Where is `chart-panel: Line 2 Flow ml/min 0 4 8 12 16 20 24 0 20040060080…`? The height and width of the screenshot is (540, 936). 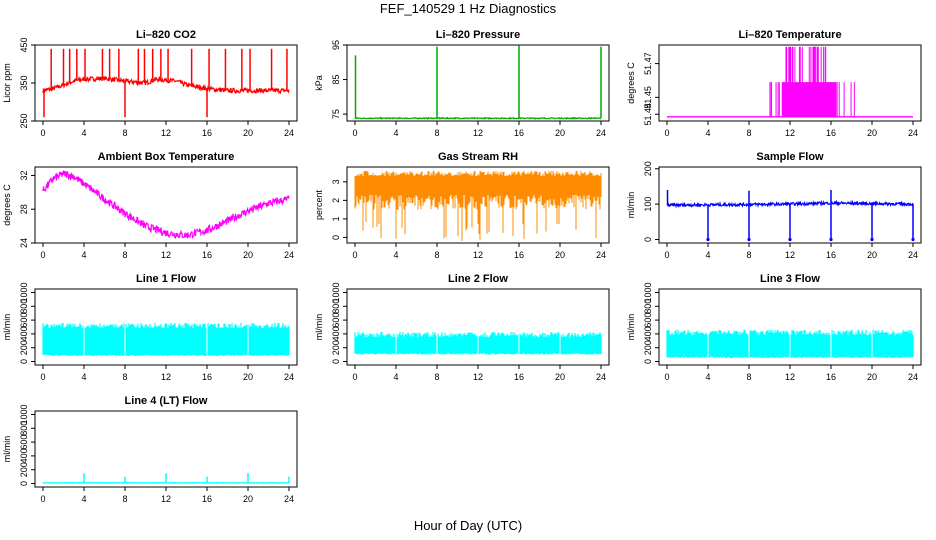 chart-panel: Line 2 Flow ml/min 0 4 8 12 16 20 24 0 20040060080… is located at coordinates (462, 327).